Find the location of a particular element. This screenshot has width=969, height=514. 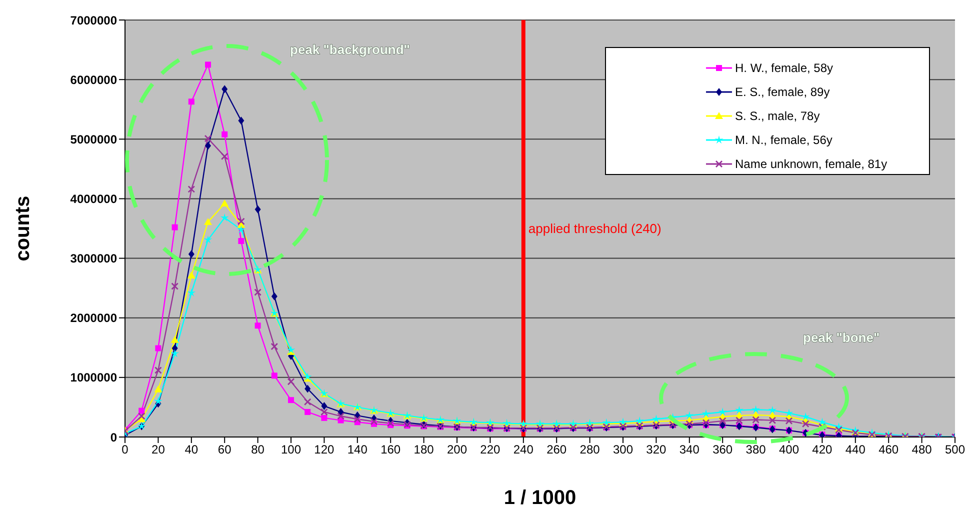

x-tick-label: 360 is located at coordinates (722, 449).